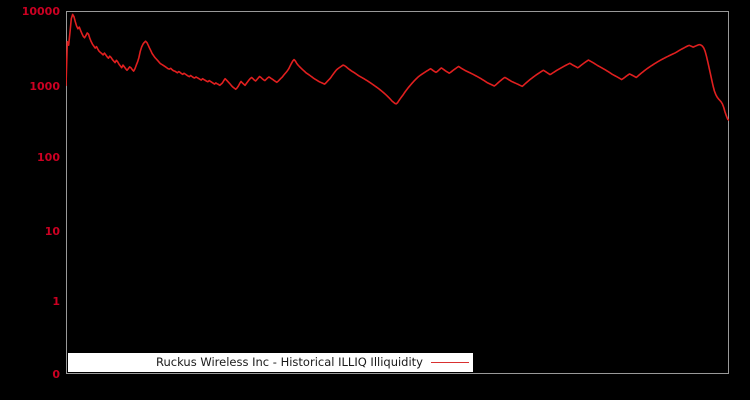  I want to click on y-axis-tick-100: 100, so click(48, 157).